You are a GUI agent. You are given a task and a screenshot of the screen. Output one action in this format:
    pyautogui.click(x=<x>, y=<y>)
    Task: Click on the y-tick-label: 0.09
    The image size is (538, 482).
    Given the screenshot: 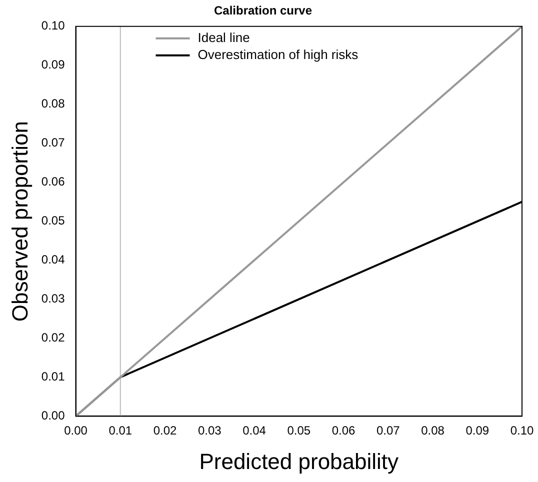 What is the action you would take?
    pyautogui.click(x=53, y=65)
    